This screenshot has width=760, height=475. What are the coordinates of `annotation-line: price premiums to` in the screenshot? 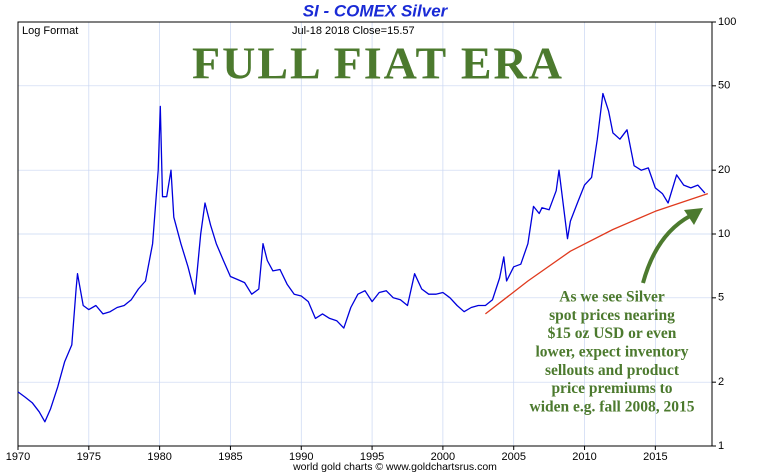 It's located at (611, 388).